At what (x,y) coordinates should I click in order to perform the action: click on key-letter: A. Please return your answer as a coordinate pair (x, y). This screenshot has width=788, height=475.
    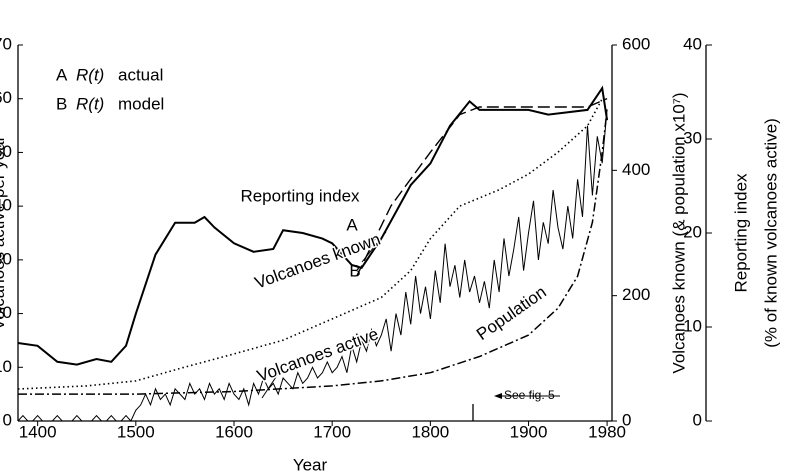
    Looking at the image, I should click on (62, 74).